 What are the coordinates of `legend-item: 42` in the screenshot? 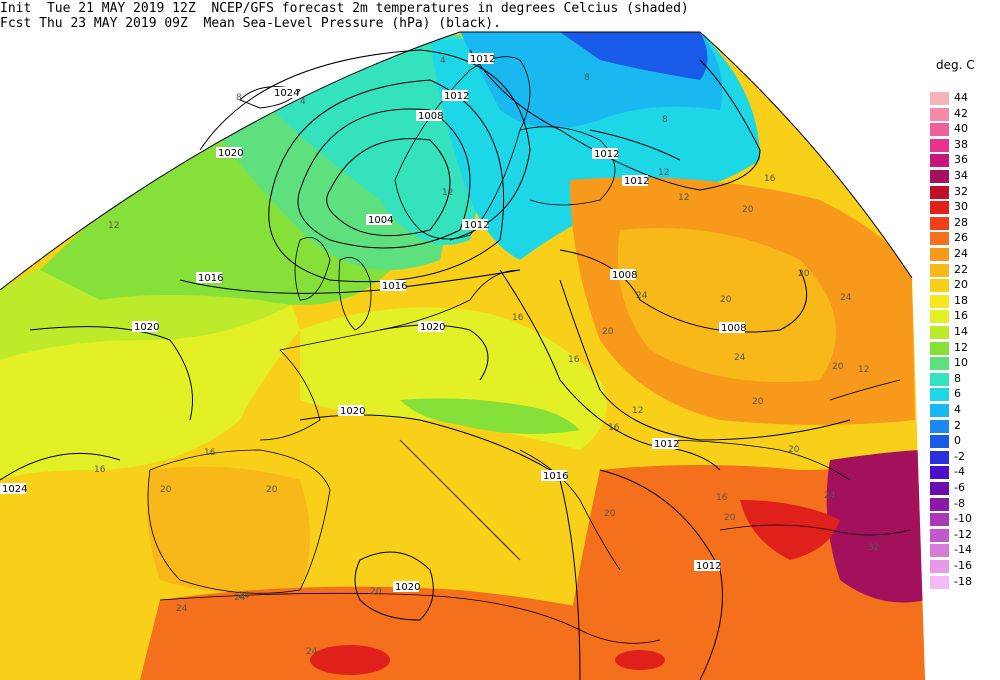 It's located at (960, 113).